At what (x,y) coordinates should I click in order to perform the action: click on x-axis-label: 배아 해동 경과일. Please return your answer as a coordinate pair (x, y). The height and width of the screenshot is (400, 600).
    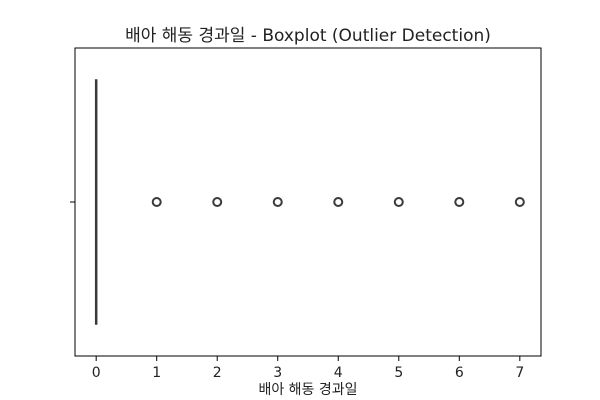
    Looking at the image, I should click on (307, 390).